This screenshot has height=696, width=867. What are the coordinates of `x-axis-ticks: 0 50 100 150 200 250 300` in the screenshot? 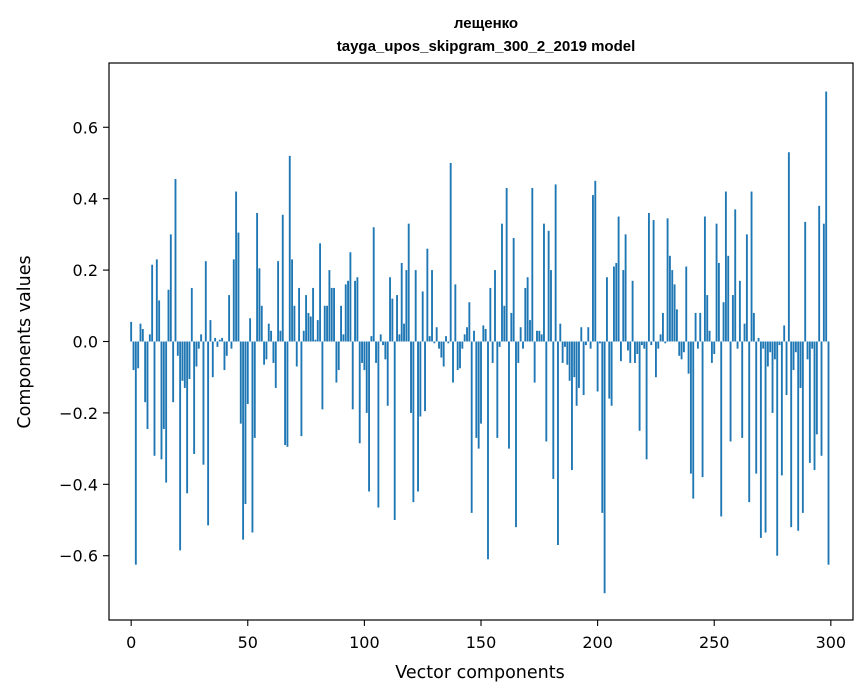 It's located at (486, 636).